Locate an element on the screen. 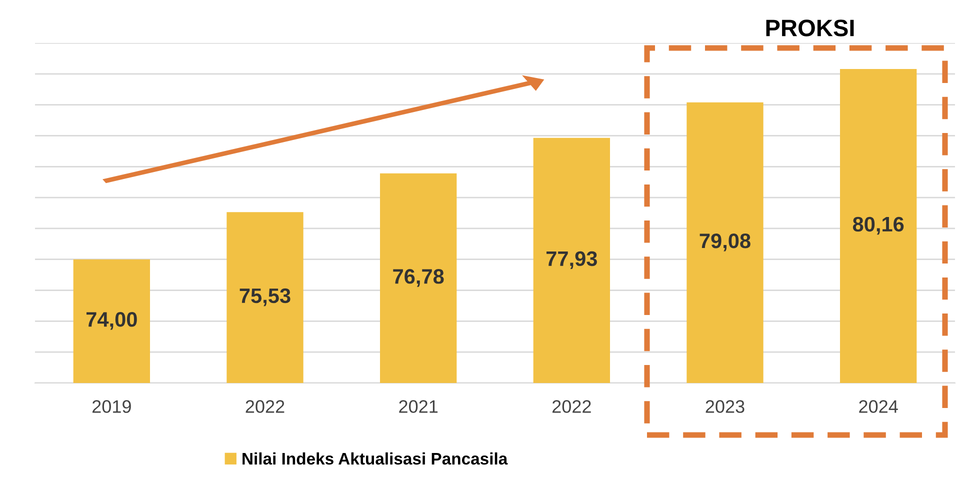  x-tick-label: 2021 is located at coordinates (418, 406).